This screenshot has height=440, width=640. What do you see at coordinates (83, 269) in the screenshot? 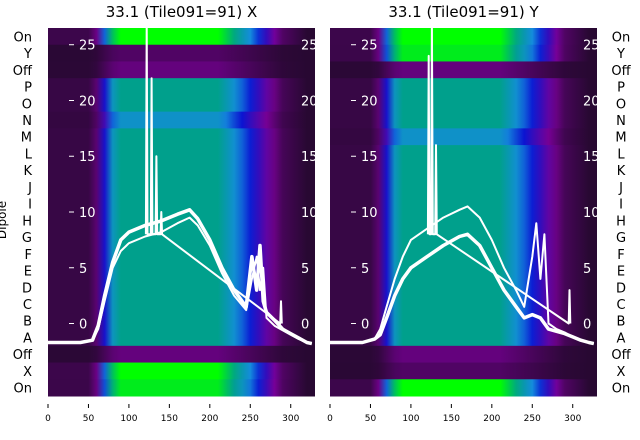
I see `inner-y-tick-label: 5` at bounding box center [83, 269].